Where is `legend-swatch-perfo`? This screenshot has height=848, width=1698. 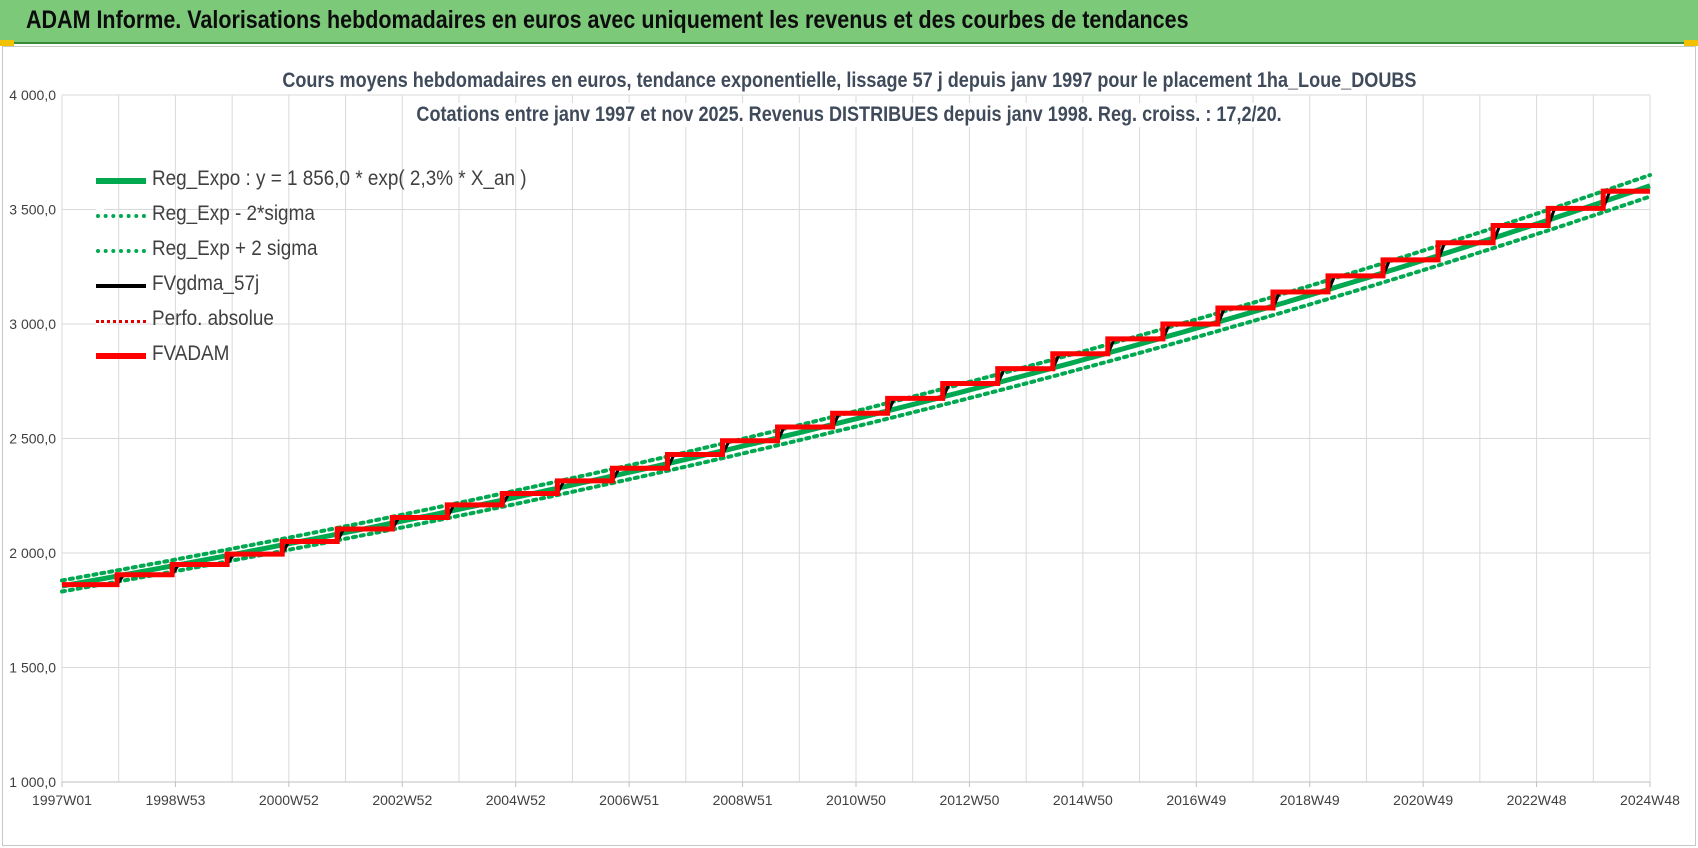
legend-swatch-perfo is located at coordinates (121, 321).